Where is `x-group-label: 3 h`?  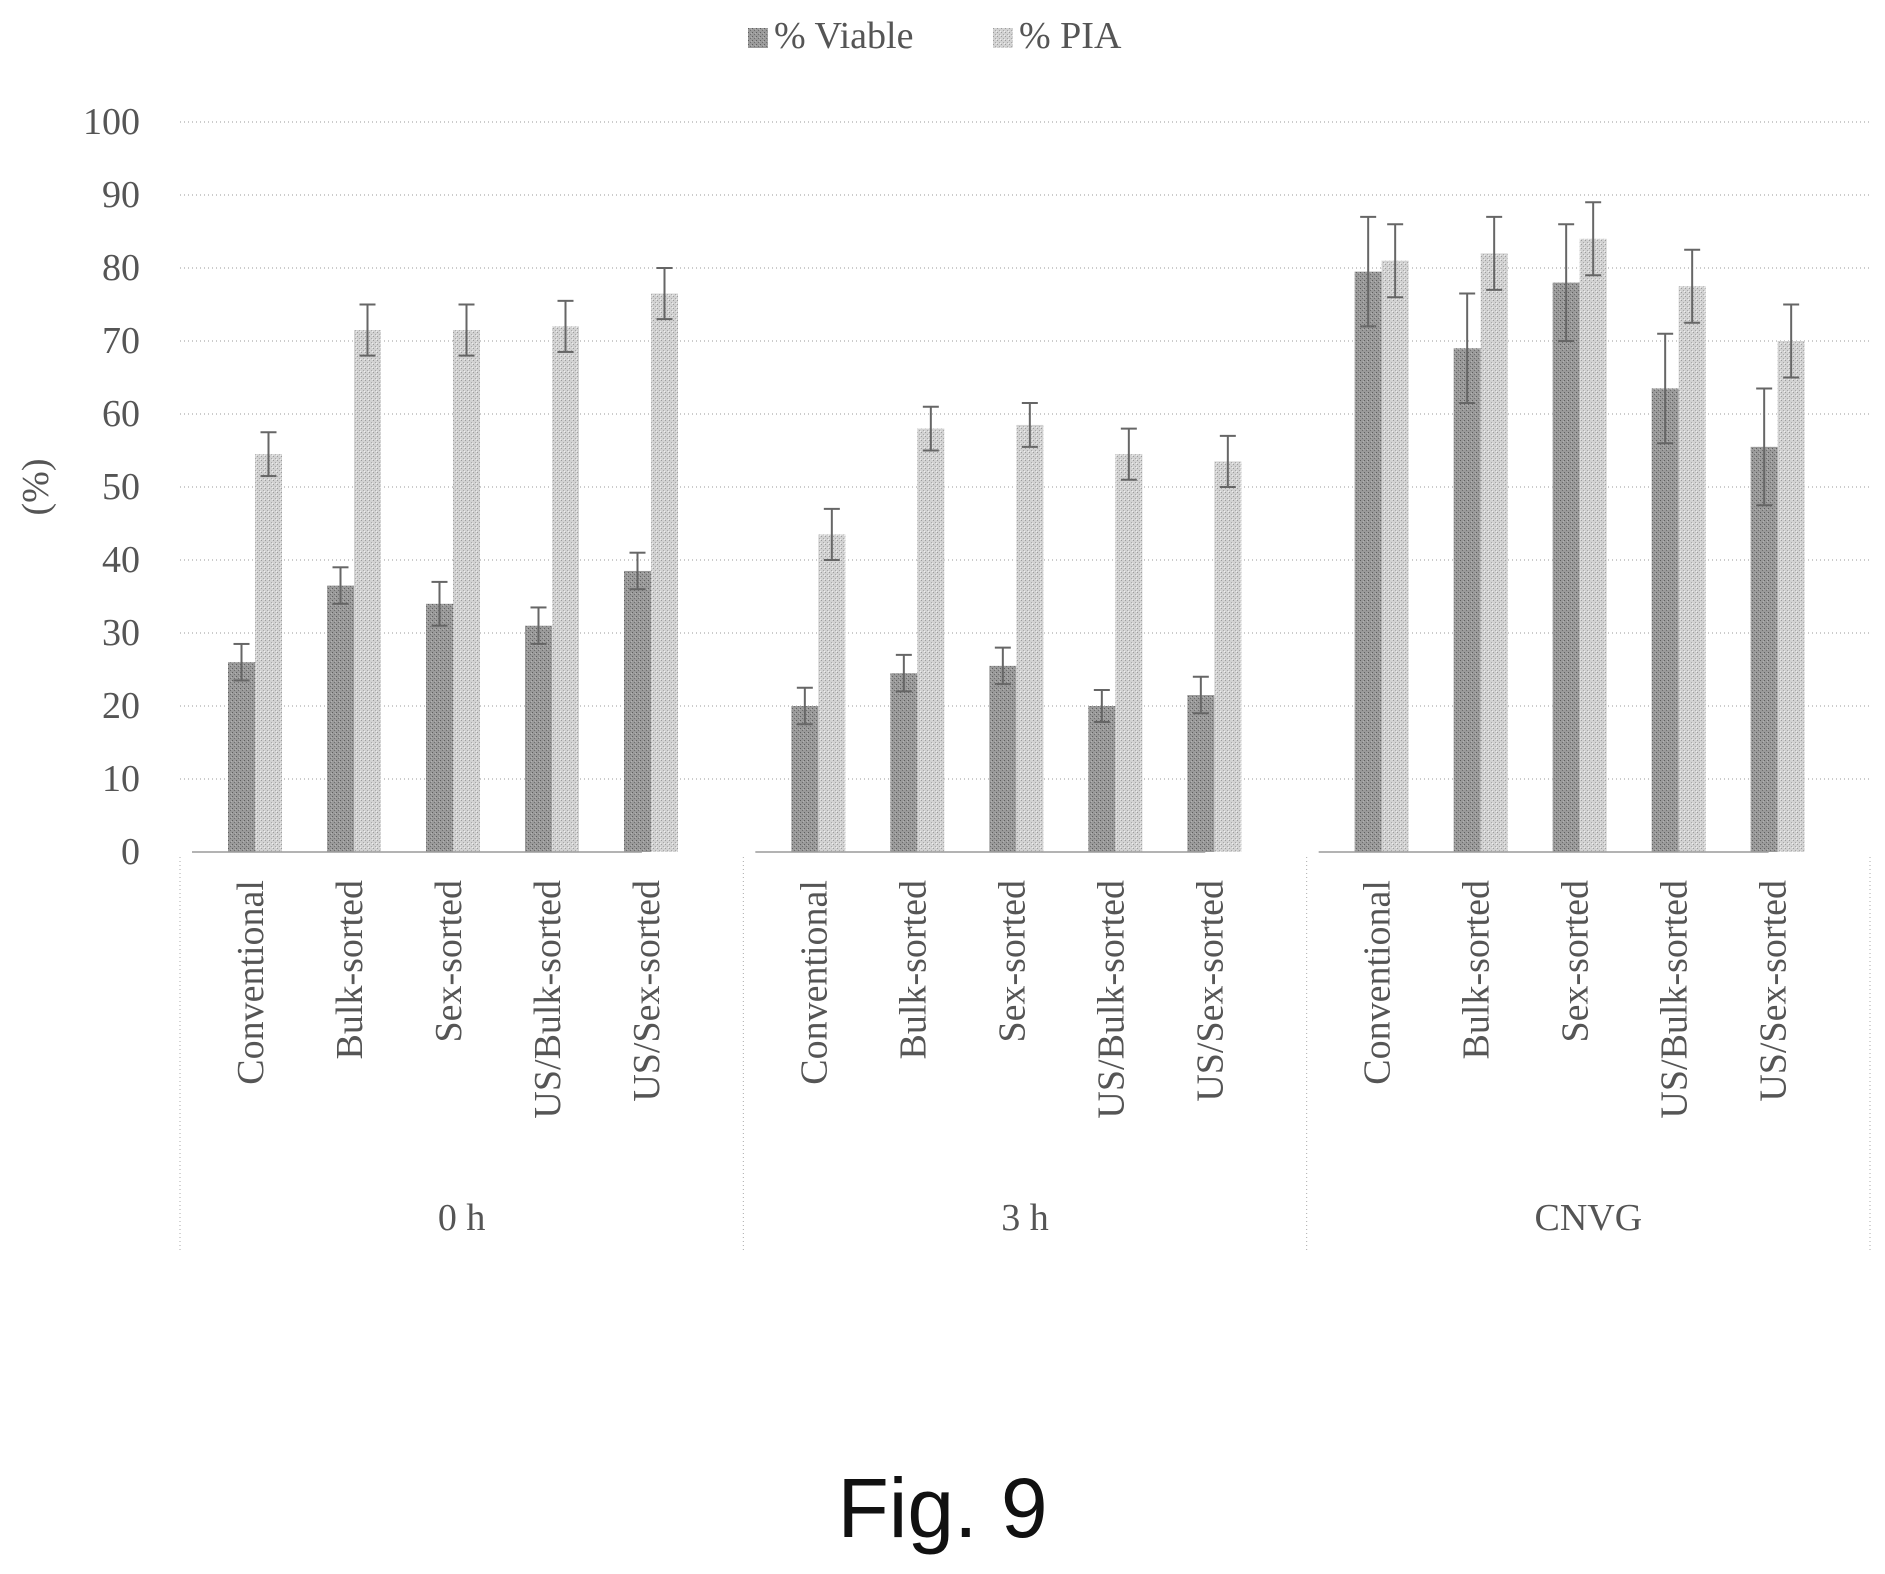 x-group-label: 3 h is located at coordinates (1025, 1218).